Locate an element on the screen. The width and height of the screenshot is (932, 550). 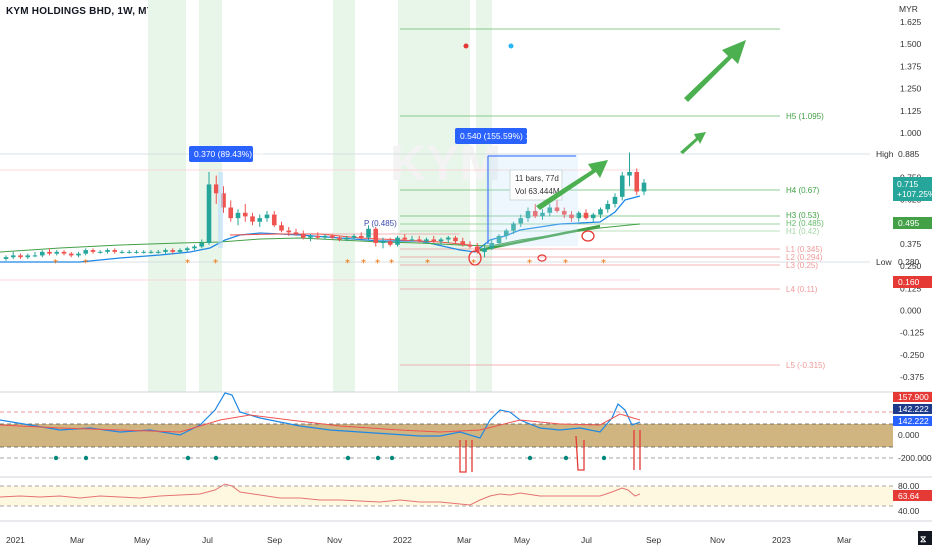
pivot-h4: H4 (0.67) is located at coordinates (803, 190).